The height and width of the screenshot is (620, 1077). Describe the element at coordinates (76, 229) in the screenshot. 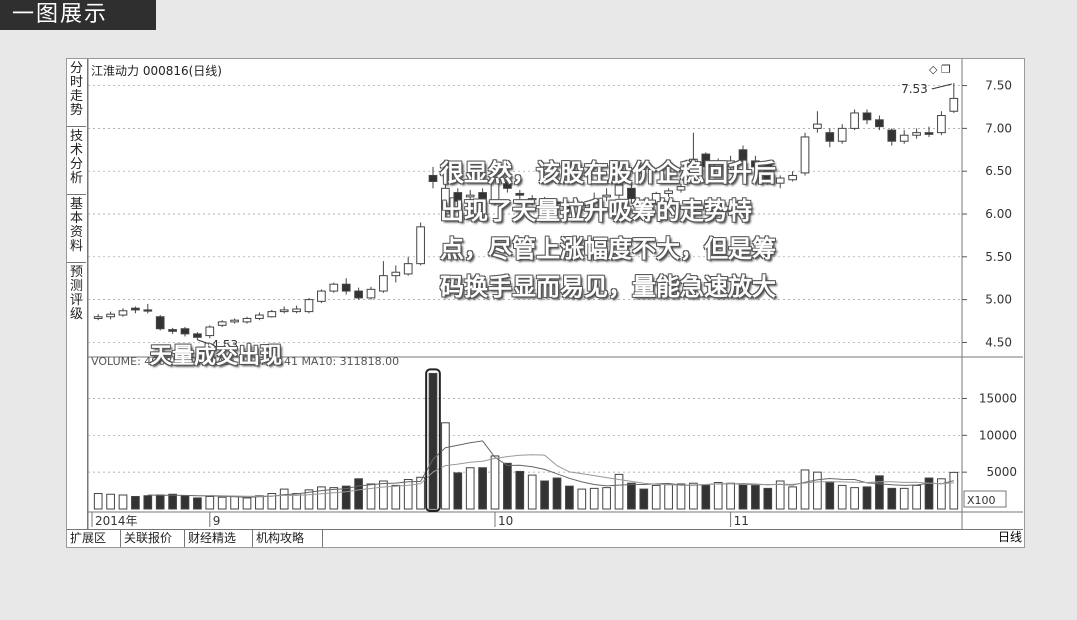

I see `side-tab-fundamentals: 基本资料` at that location.